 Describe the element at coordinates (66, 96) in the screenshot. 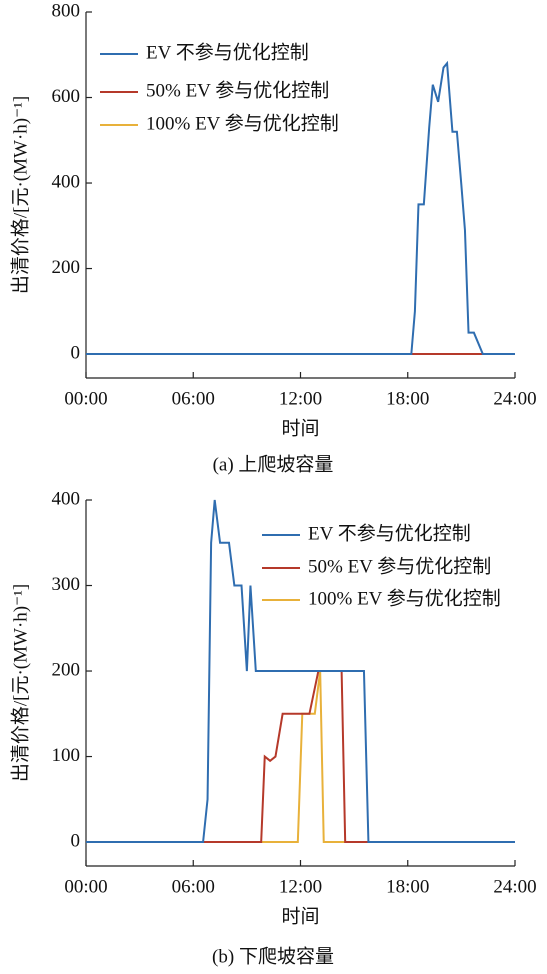

I see `y-tick-label: 600` at that location.